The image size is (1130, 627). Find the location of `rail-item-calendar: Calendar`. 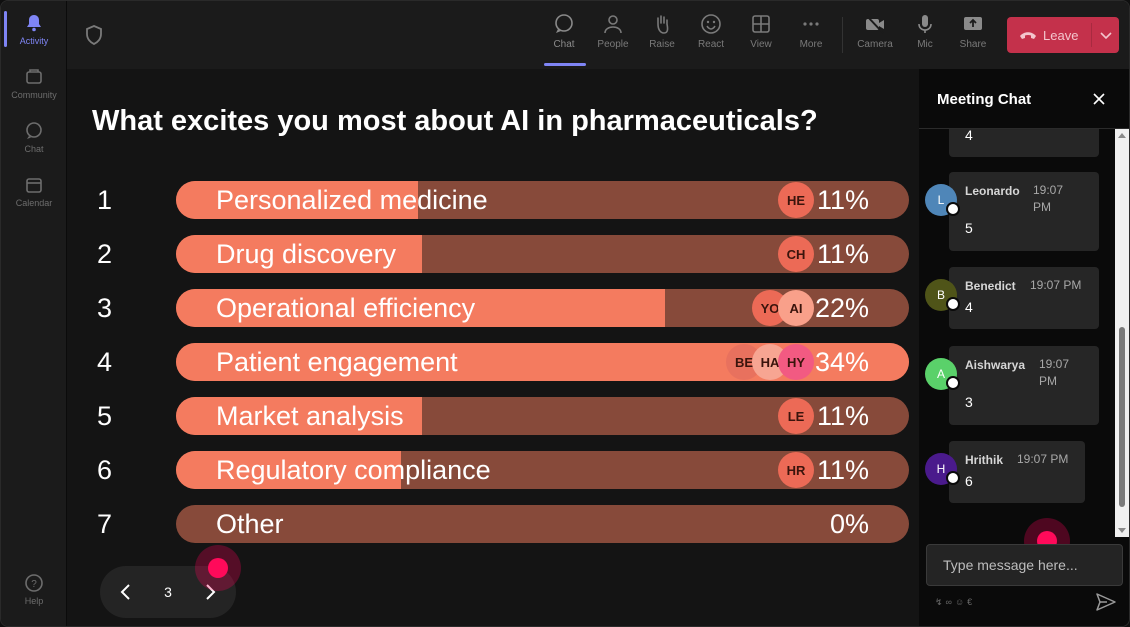

rail-item-calendar: Calendar is located at coordinates (34, 191).